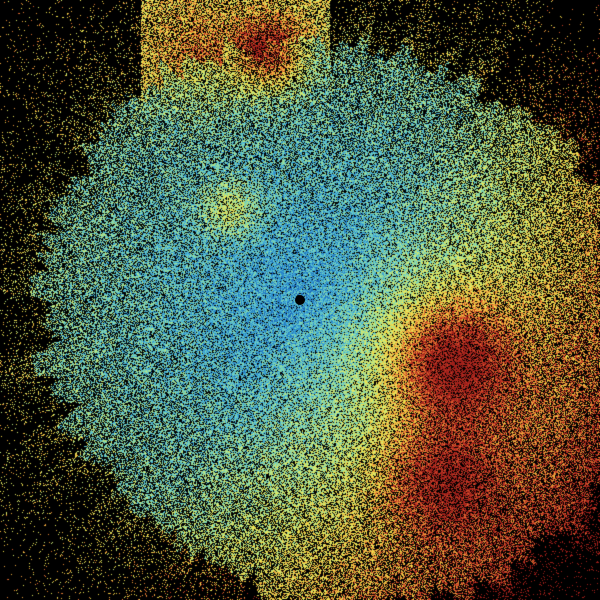  I want to click on radar-site-dot, so click(300, 300).